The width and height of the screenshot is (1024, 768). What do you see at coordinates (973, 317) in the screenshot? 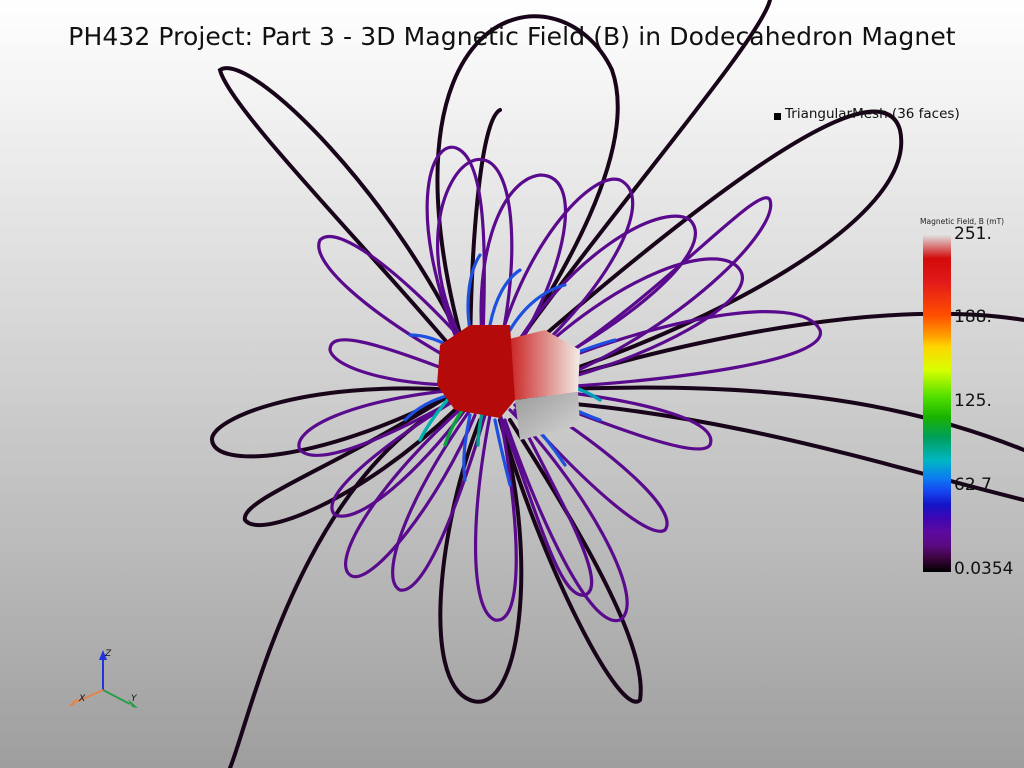
I see `colorbar-tick: 188.` at bounding box center [973, 317].